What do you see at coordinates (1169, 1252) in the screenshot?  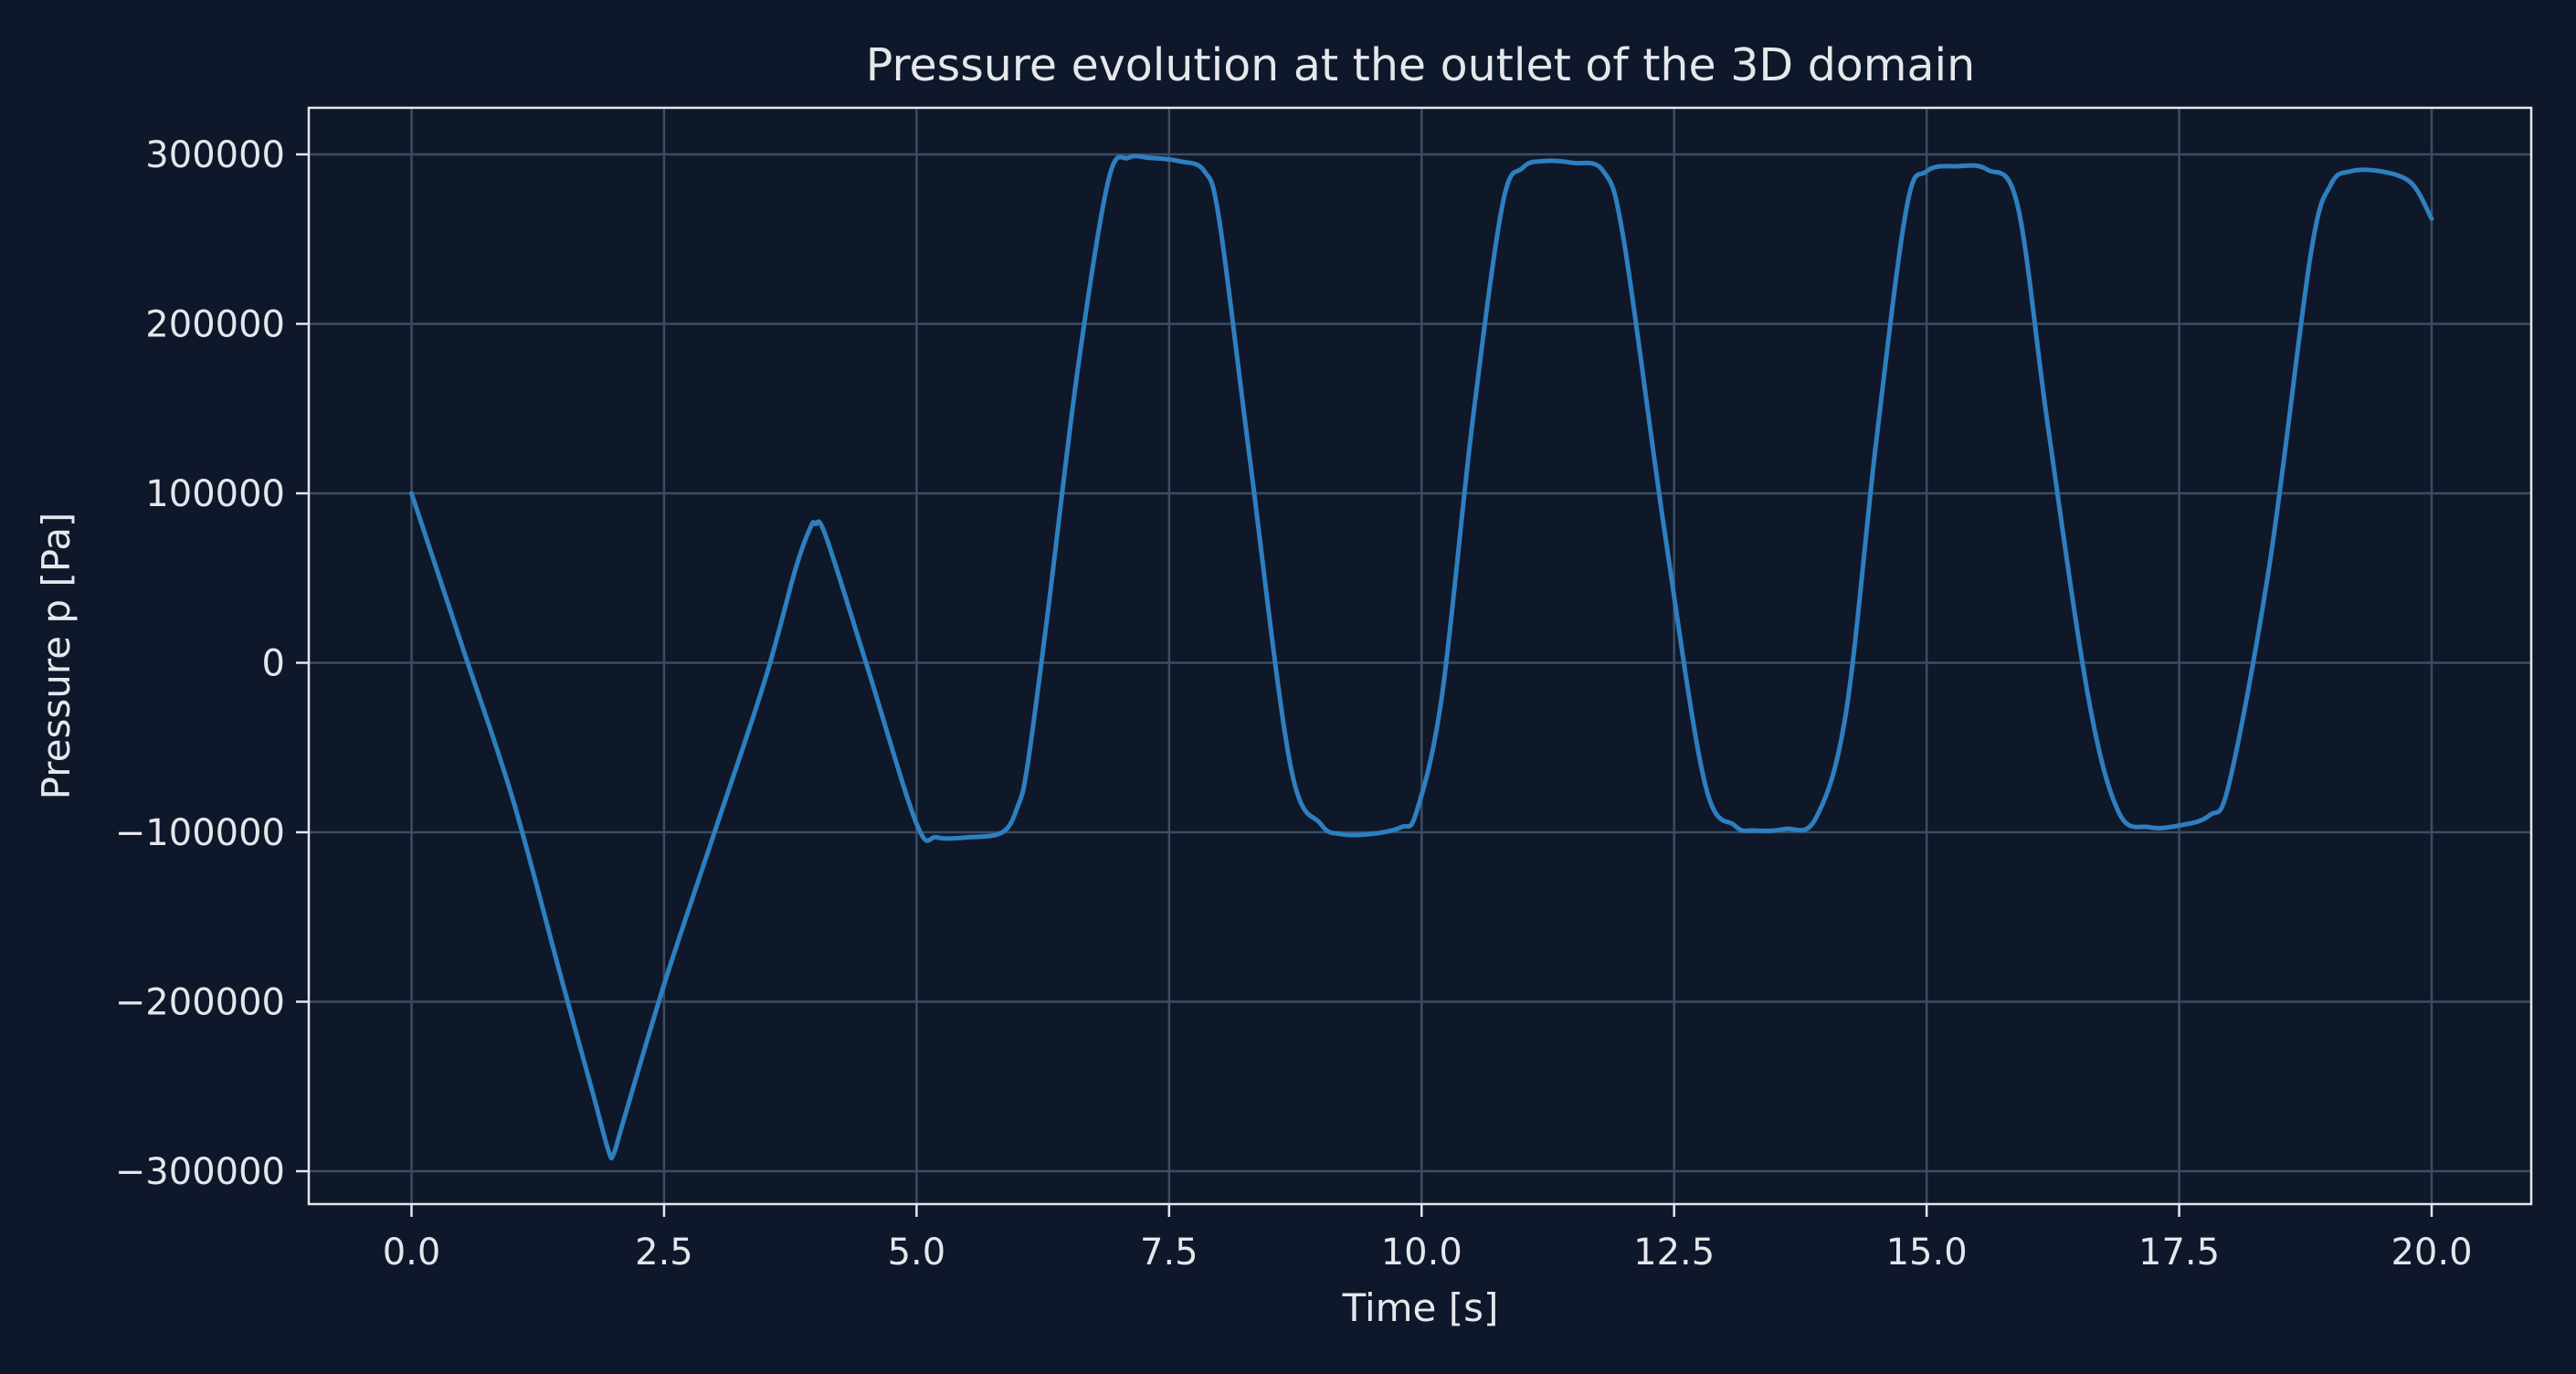 I see `x-tick-label: 7.5` at bounding box center [1169, 1252].